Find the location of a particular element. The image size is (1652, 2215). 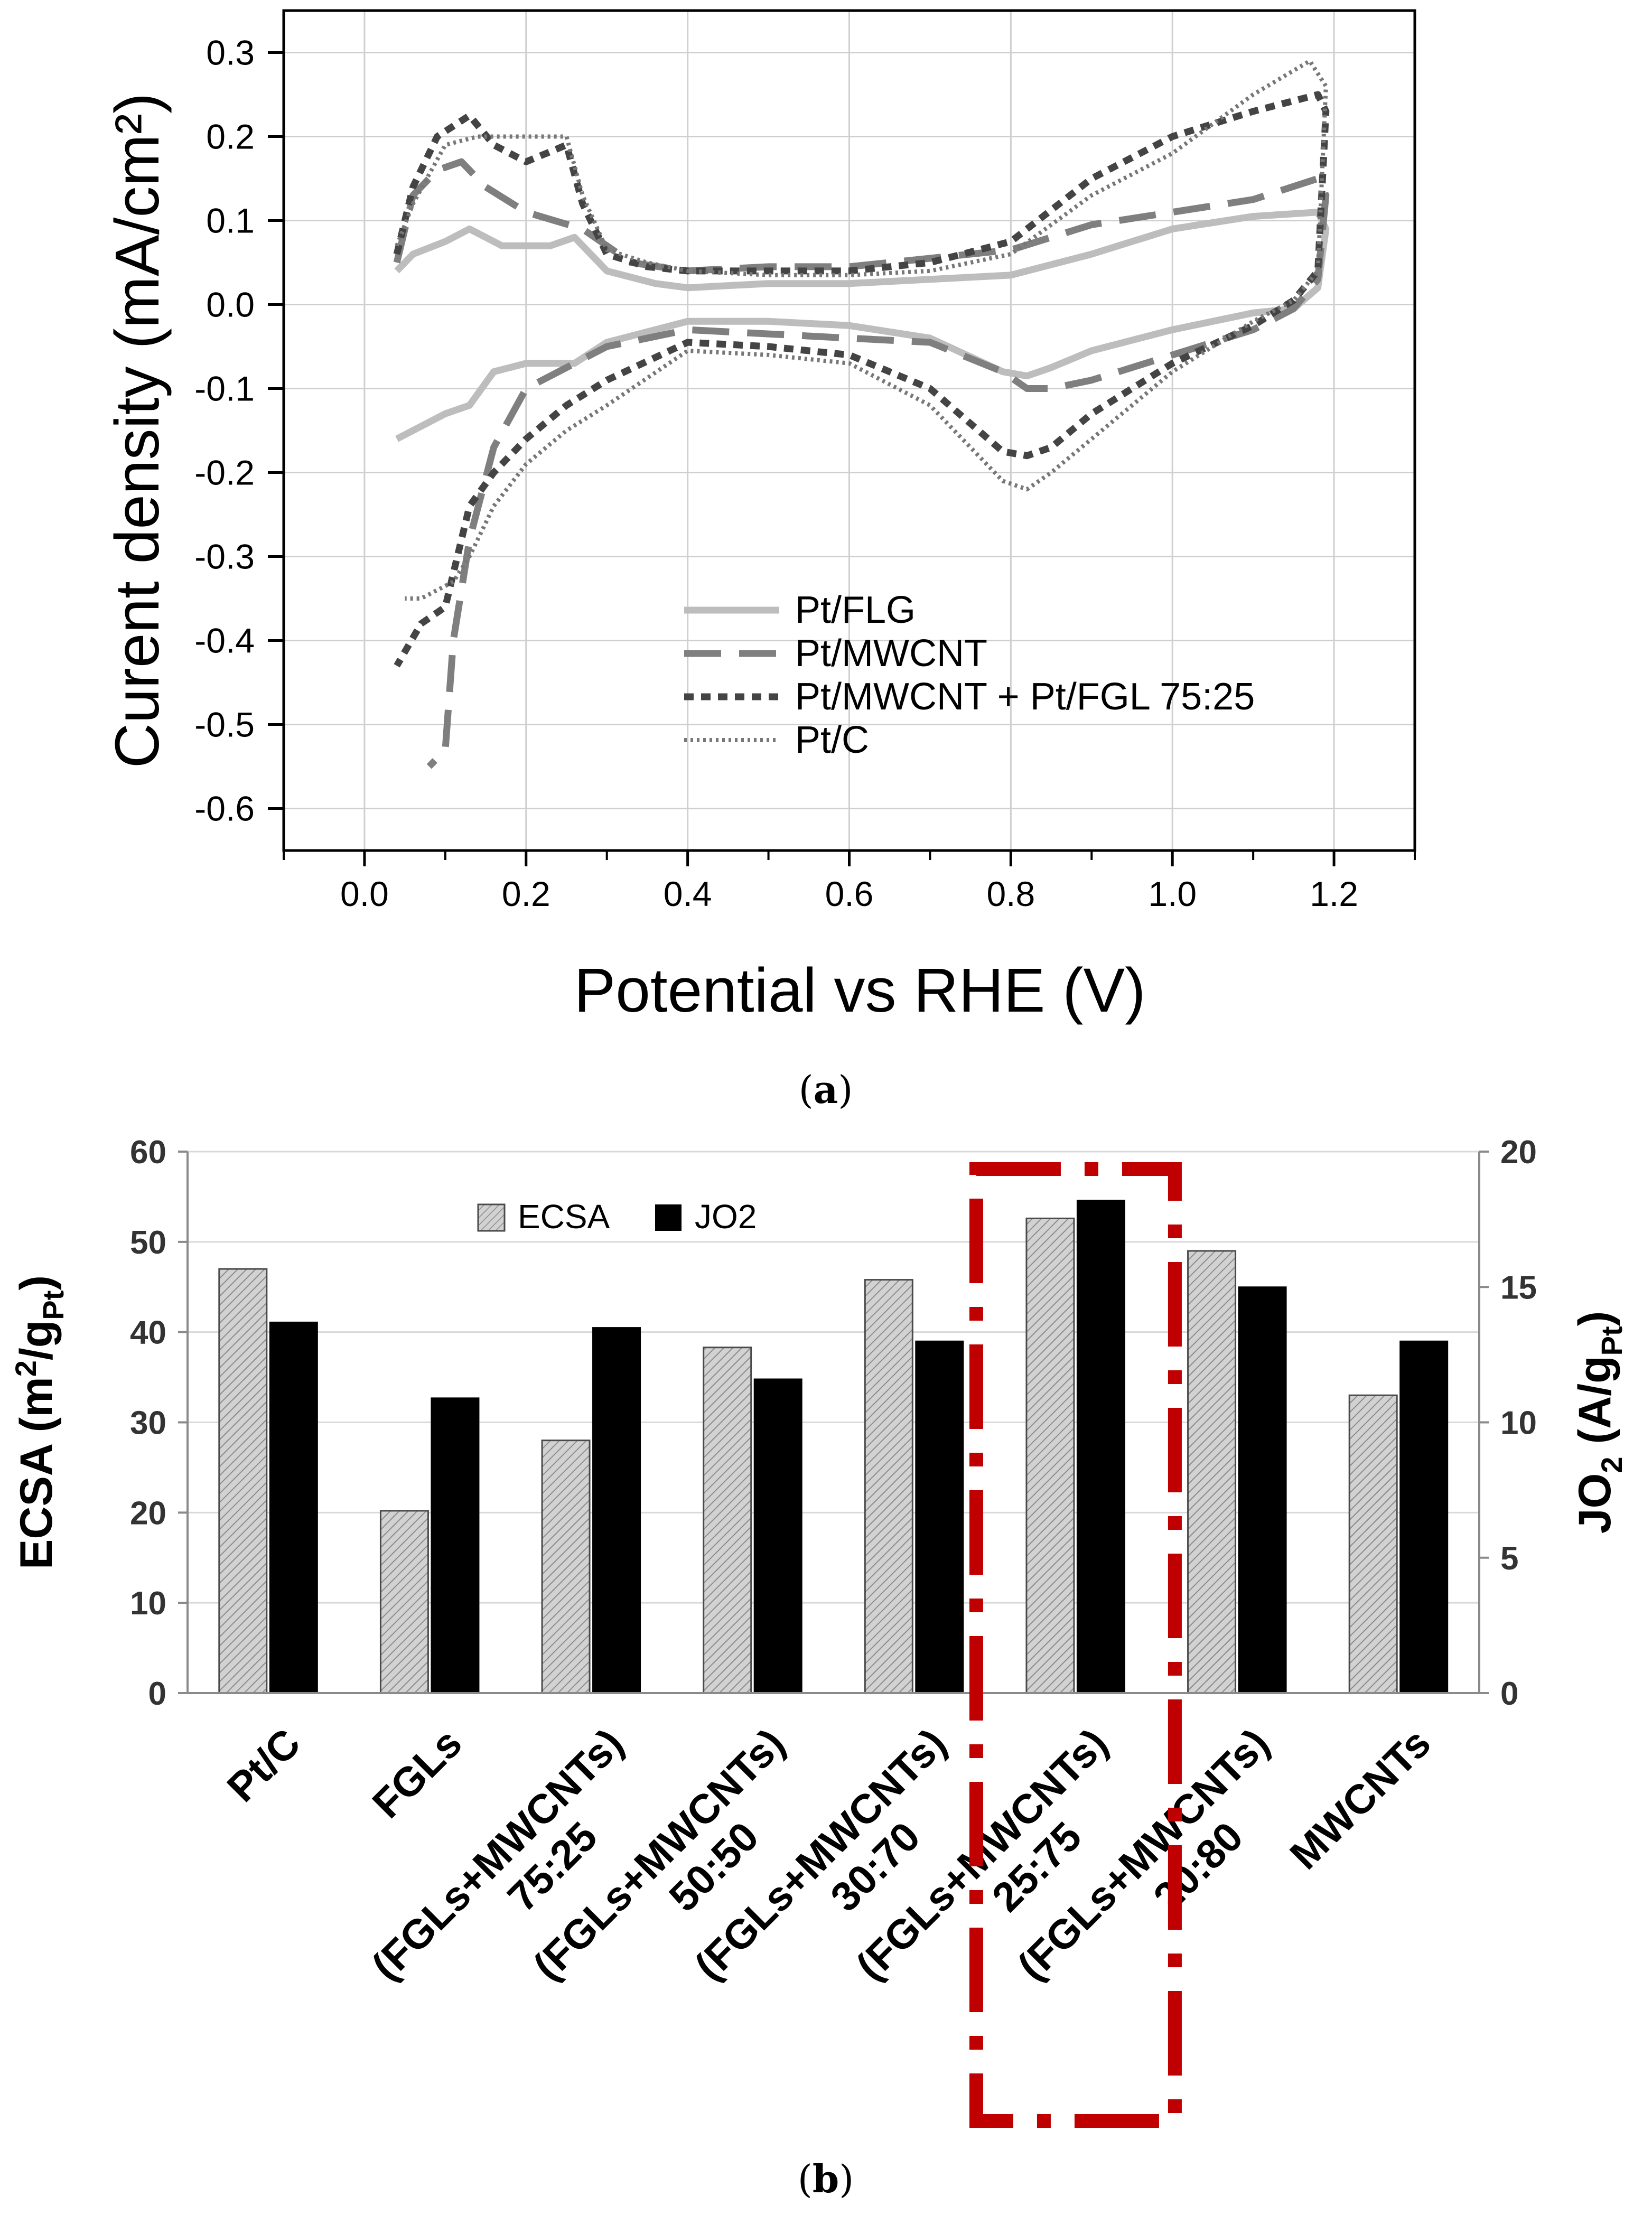

cv-xtick-label: 1.0 is located at coordinates (1172, 894).